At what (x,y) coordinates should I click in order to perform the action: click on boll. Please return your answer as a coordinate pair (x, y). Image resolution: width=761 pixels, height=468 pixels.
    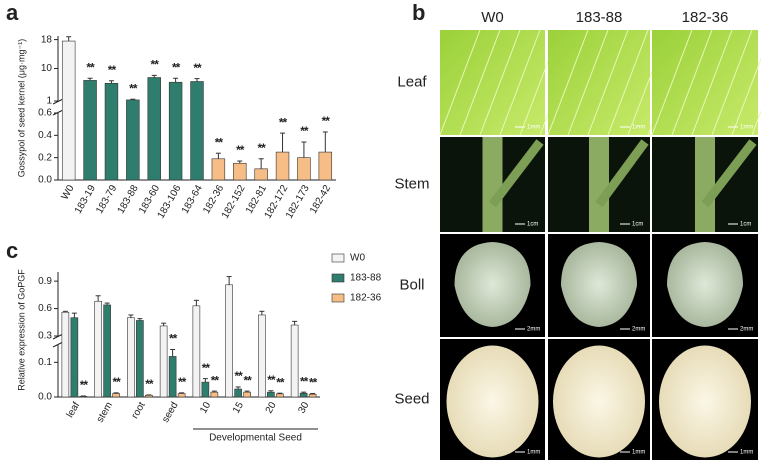
    Looking at the image, I should click on (599, 284).